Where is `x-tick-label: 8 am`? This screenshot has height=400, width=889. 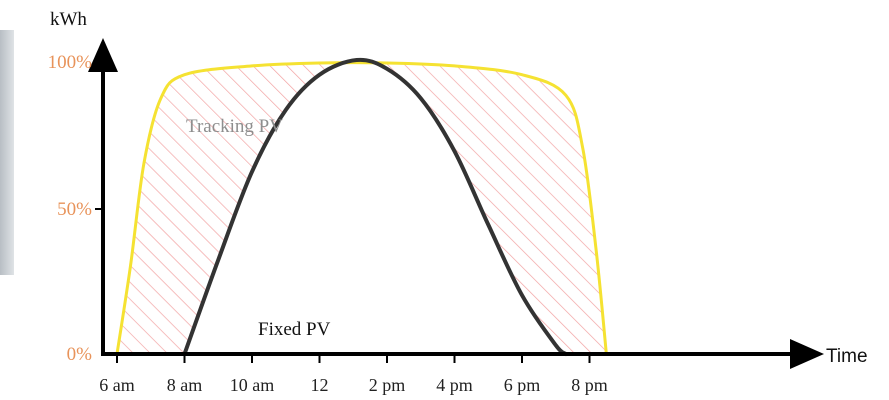 x-tick-label: 8 am is located at coordinates (185, 385).